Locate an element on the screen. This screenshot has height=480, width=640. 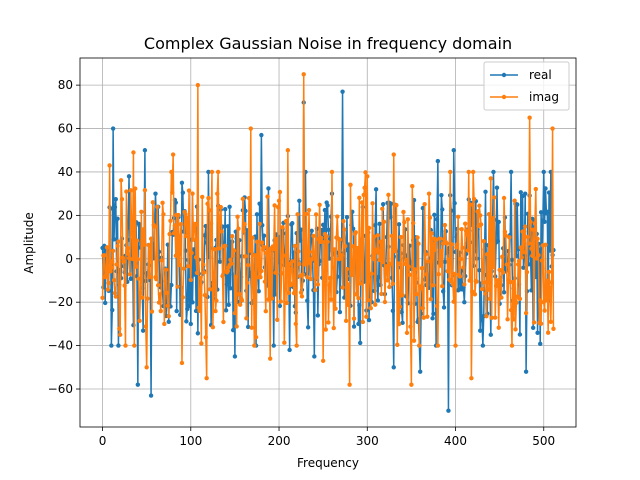
y-tick-label: 80 is located at coordinates (65, 85).